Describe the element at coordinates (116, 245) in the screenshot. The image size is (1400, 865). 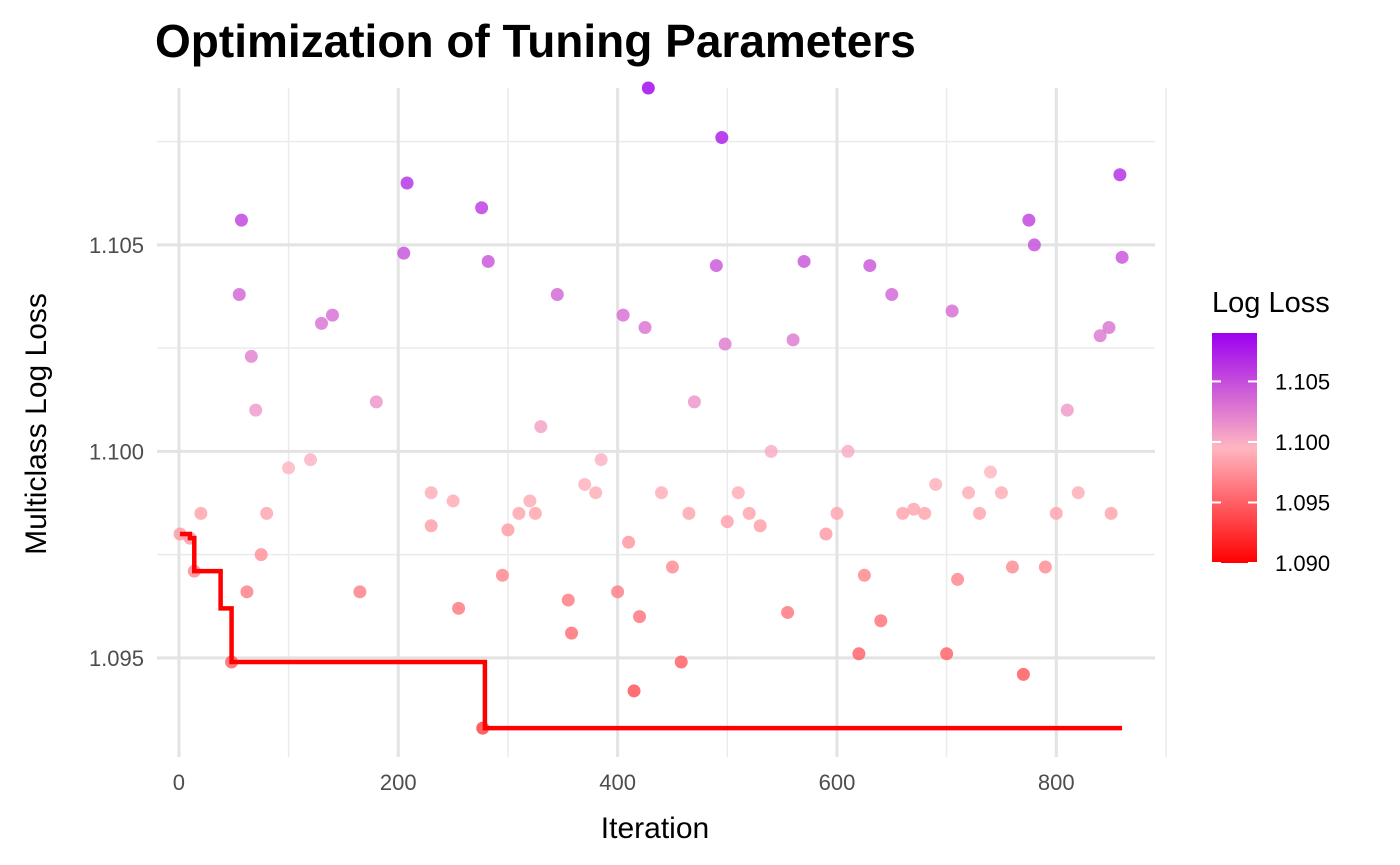
I see `y-tick-label: 1.105` at that location.